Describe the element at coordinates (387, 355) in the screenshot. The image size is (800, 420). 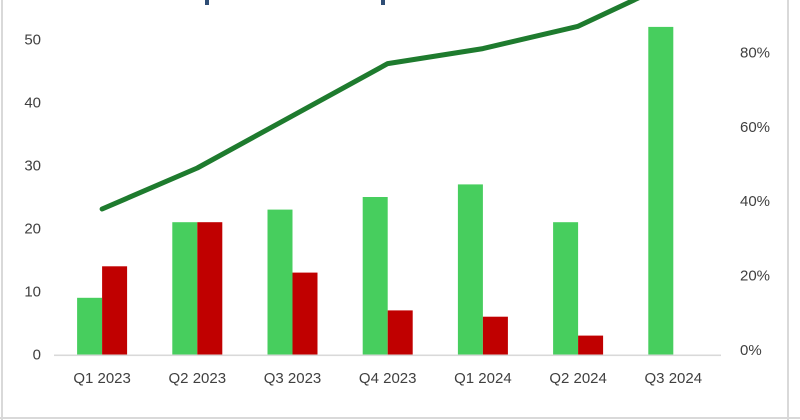
I see `x-axis-line` at that location.